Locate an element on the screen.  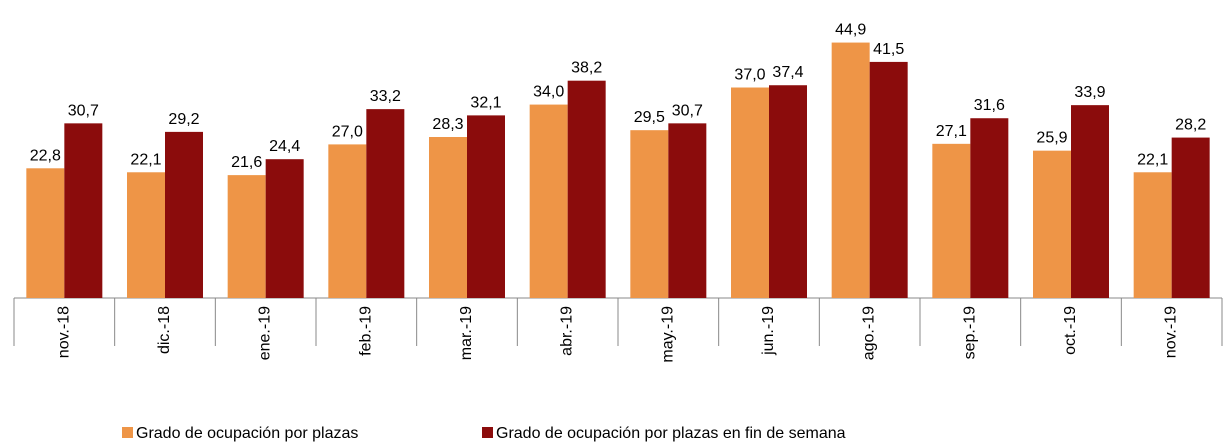
data-label: 29,5 is located at coordinates (649, 117).